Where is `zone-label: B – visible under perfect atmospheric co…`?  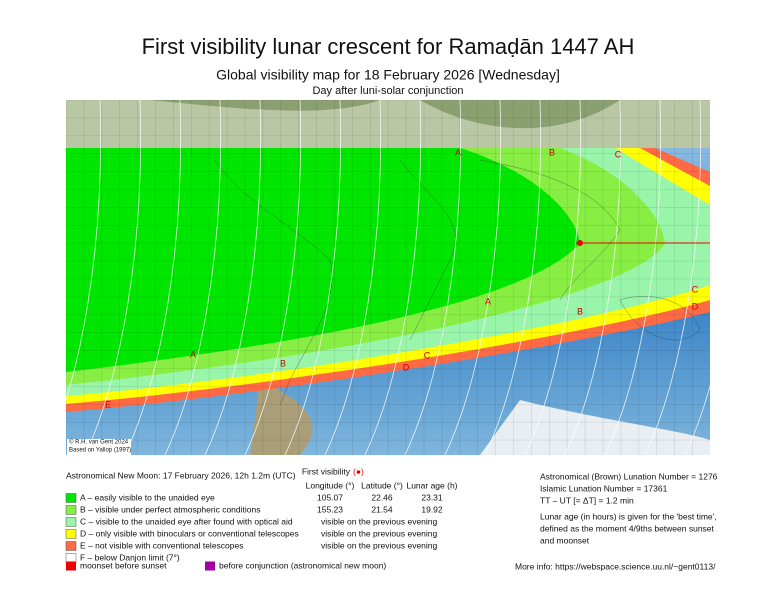 zone-label: B – visible under perfect atmospheric co… is located at coordinates (170, 509).